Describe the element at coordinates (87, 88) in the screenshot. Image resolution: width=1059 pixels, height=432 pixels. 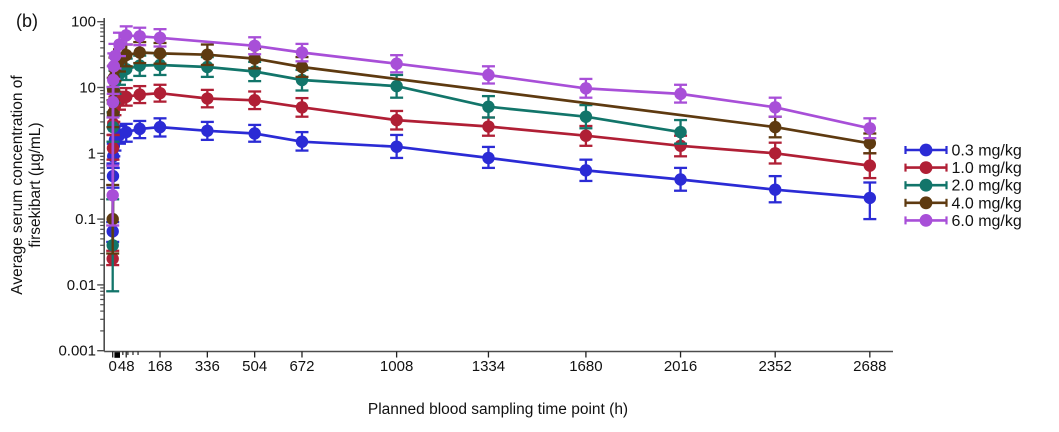
I see `y-tick-label: 10` at that location.